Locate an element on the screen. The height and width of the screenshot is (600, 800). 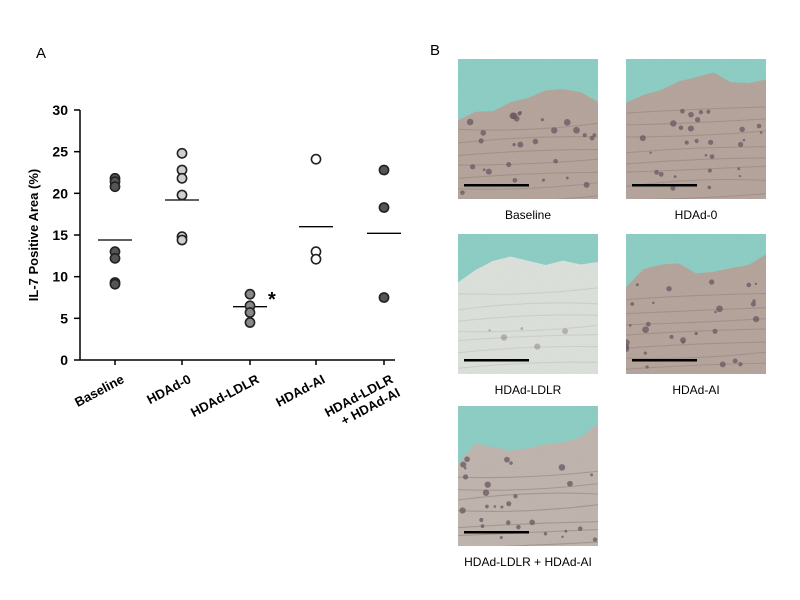
significance-asterisk: * is located at coordinates (272, 300).